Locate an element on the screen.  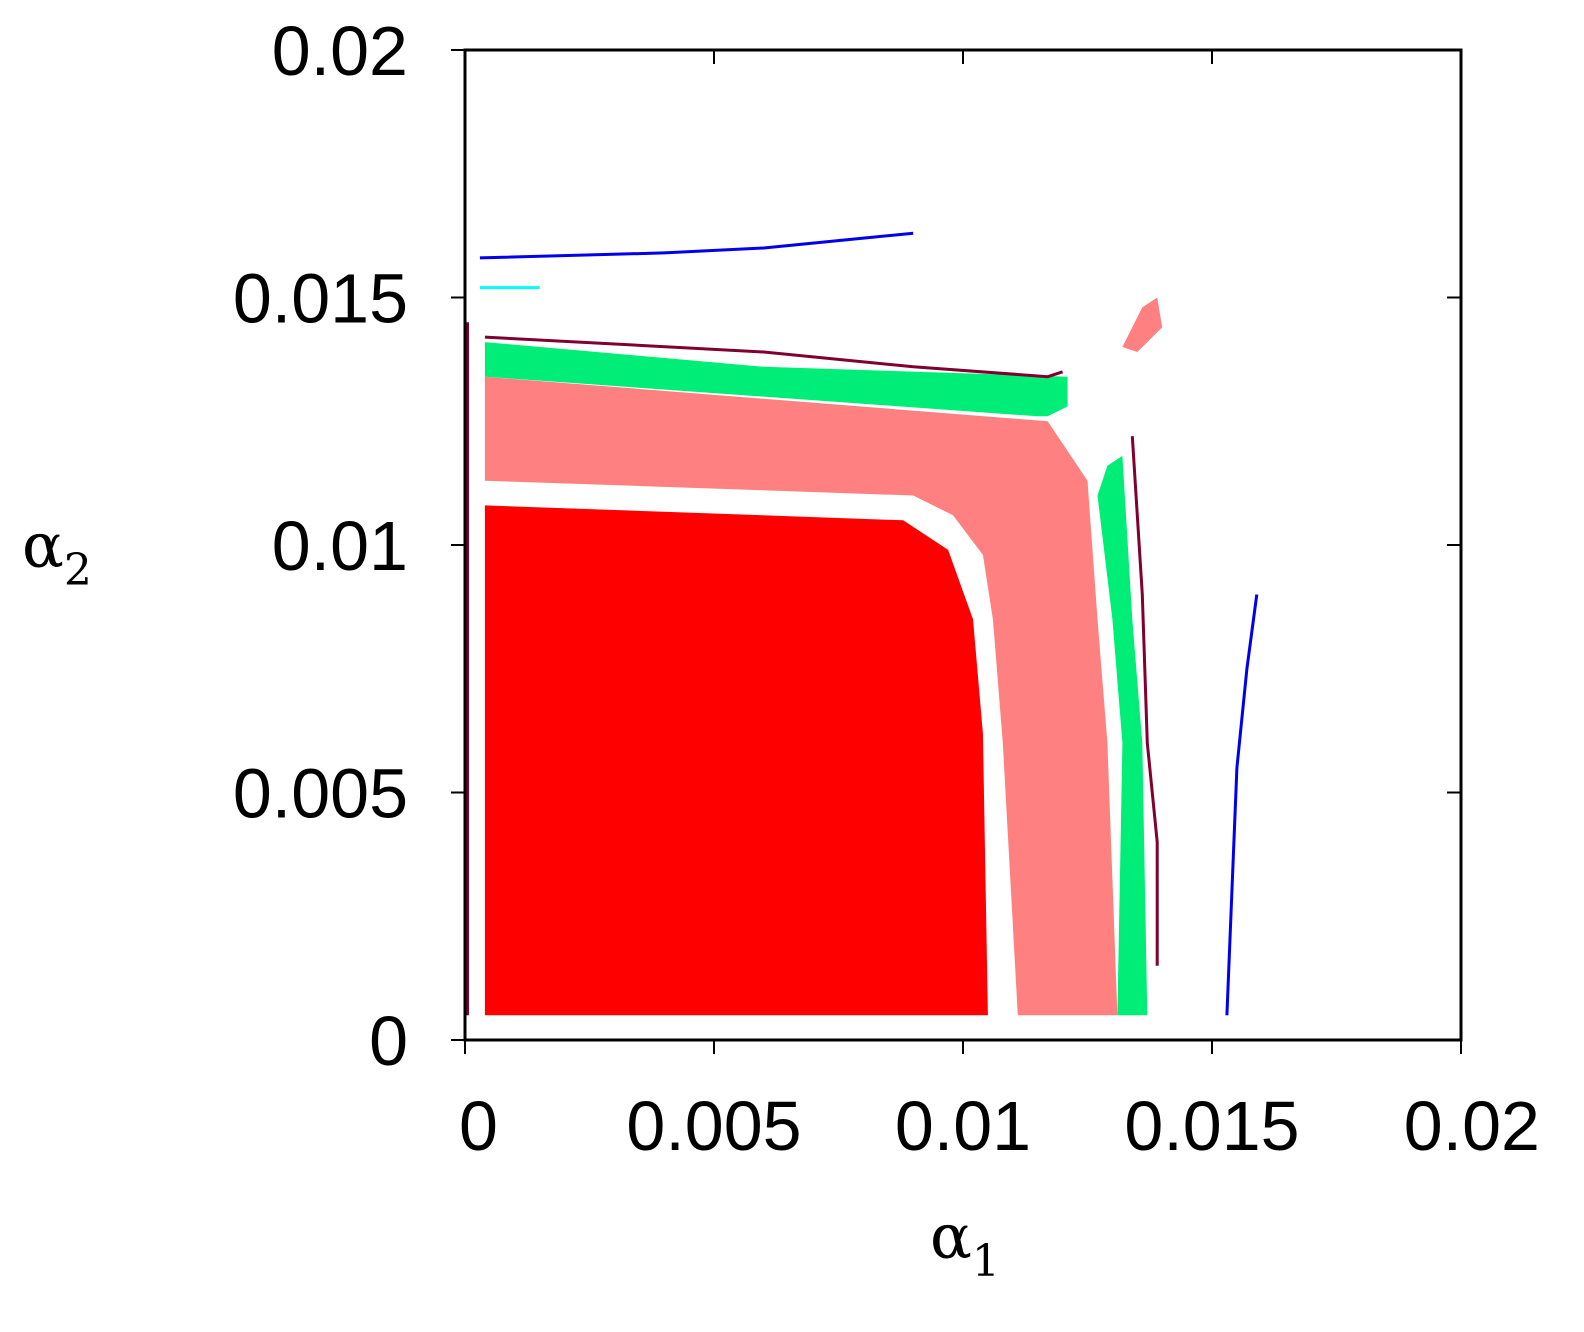
x-axis-label-subscript: 1 is located at coordinates (986, 1261).